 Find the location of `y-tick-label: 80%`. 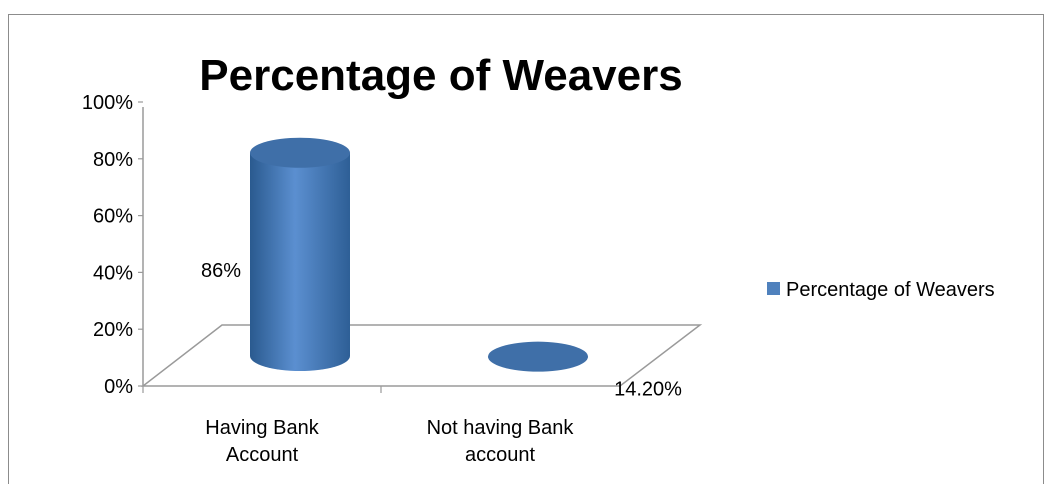

y-tick-label: 80% is located at coordinates (113, 160).